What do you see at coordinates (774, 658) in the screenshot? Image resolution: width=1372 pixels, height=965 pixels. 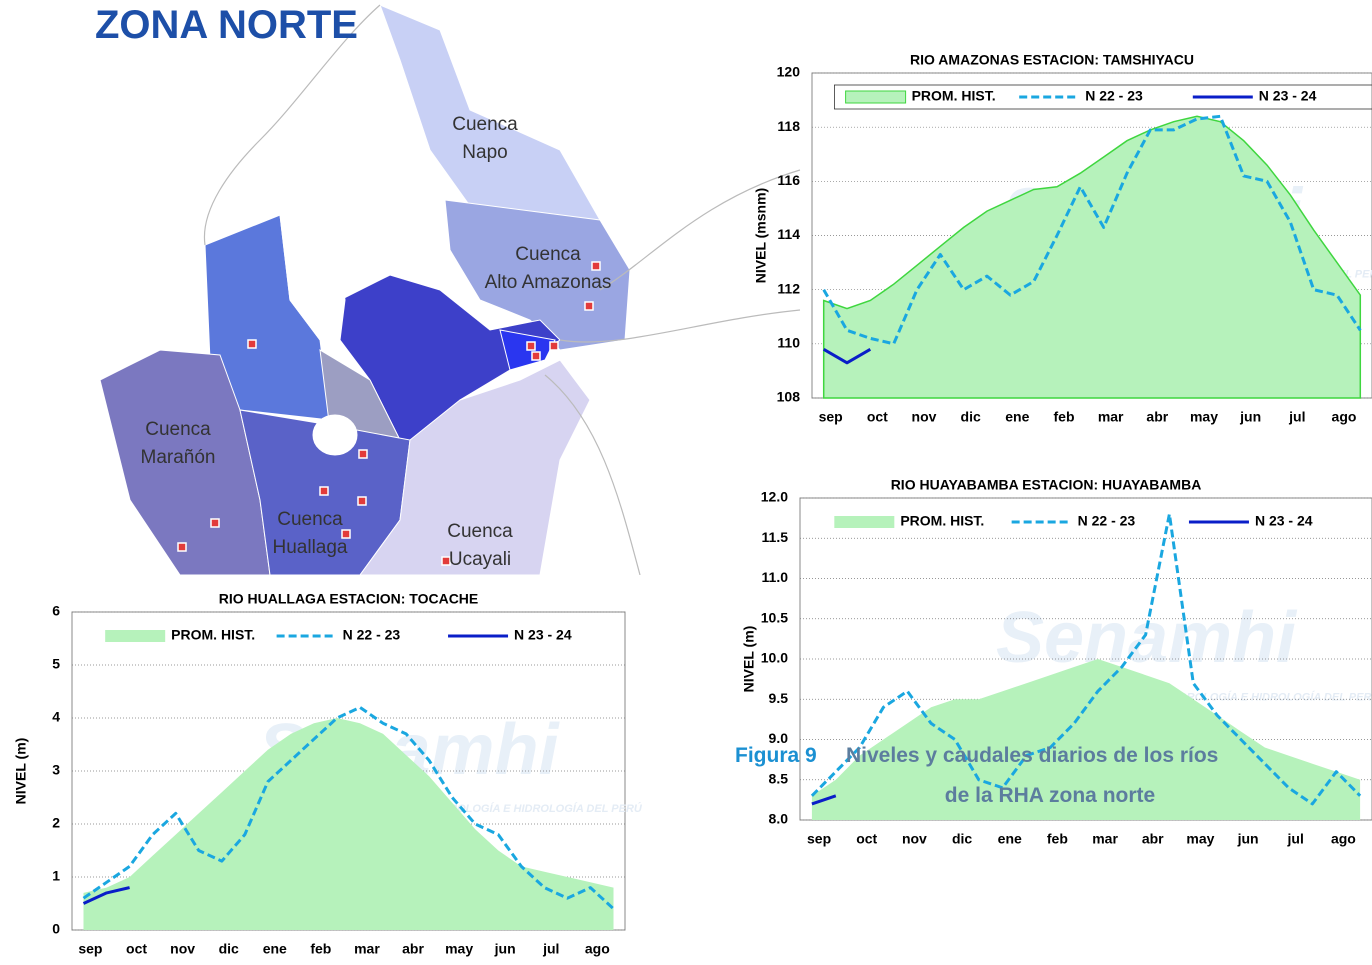 I see `y-tick-label: 10.0` at bounding box center [774, 658].